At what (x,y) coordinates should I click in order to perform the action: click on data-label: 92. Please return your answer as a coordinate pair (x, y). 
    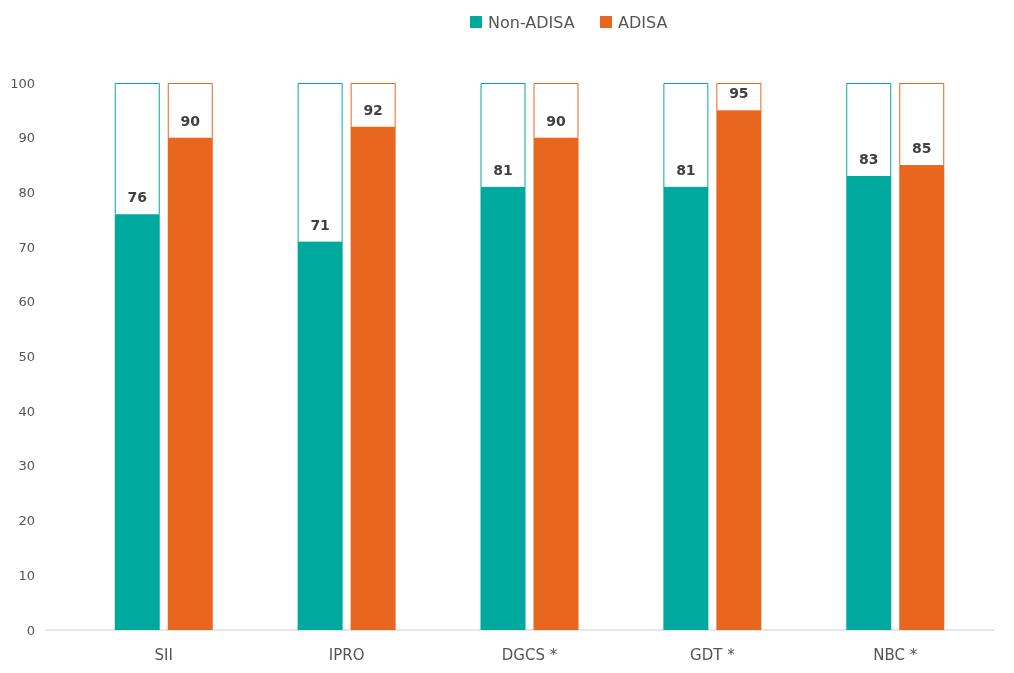
    Looking at the image, I should click on (373, 109).